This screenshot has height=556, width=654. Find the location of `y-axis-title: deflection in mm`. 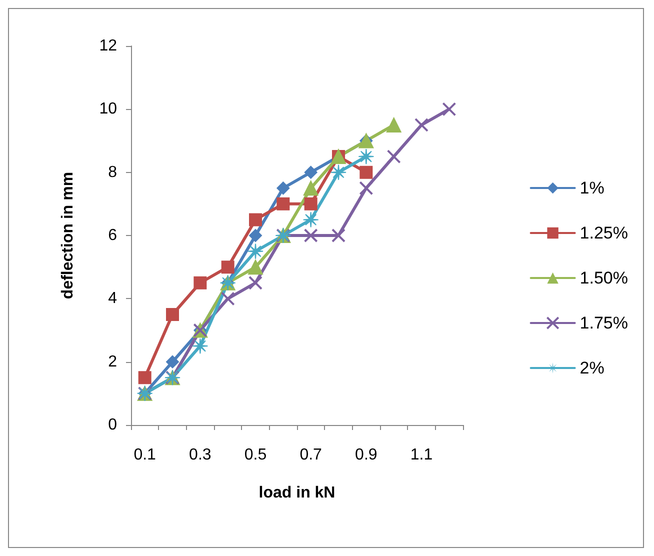

y-axis-title: deflection in mm is located at coordinates (68, 236).